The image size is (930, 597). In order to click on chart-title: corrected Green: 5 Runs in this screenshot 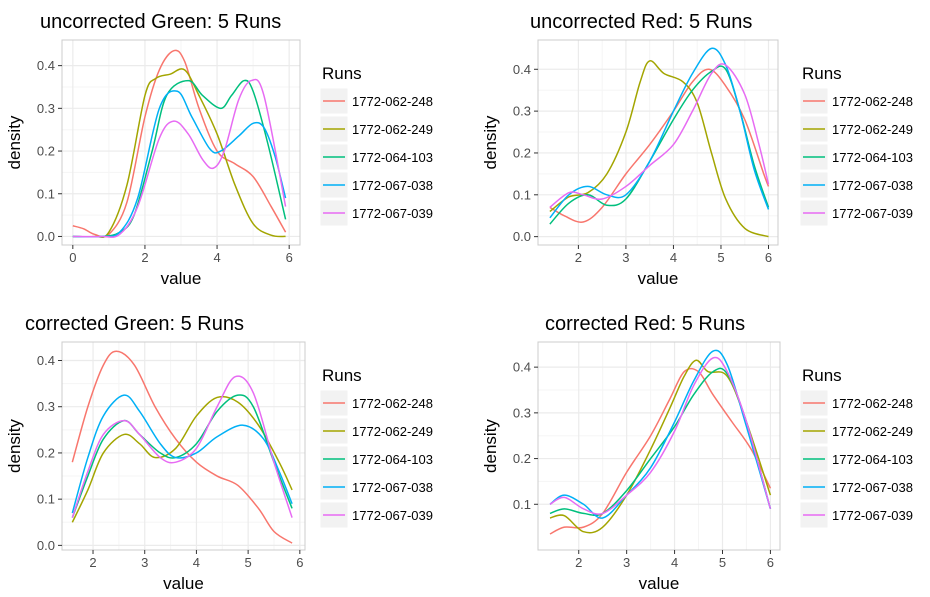, I will do `click(134, 324)`.